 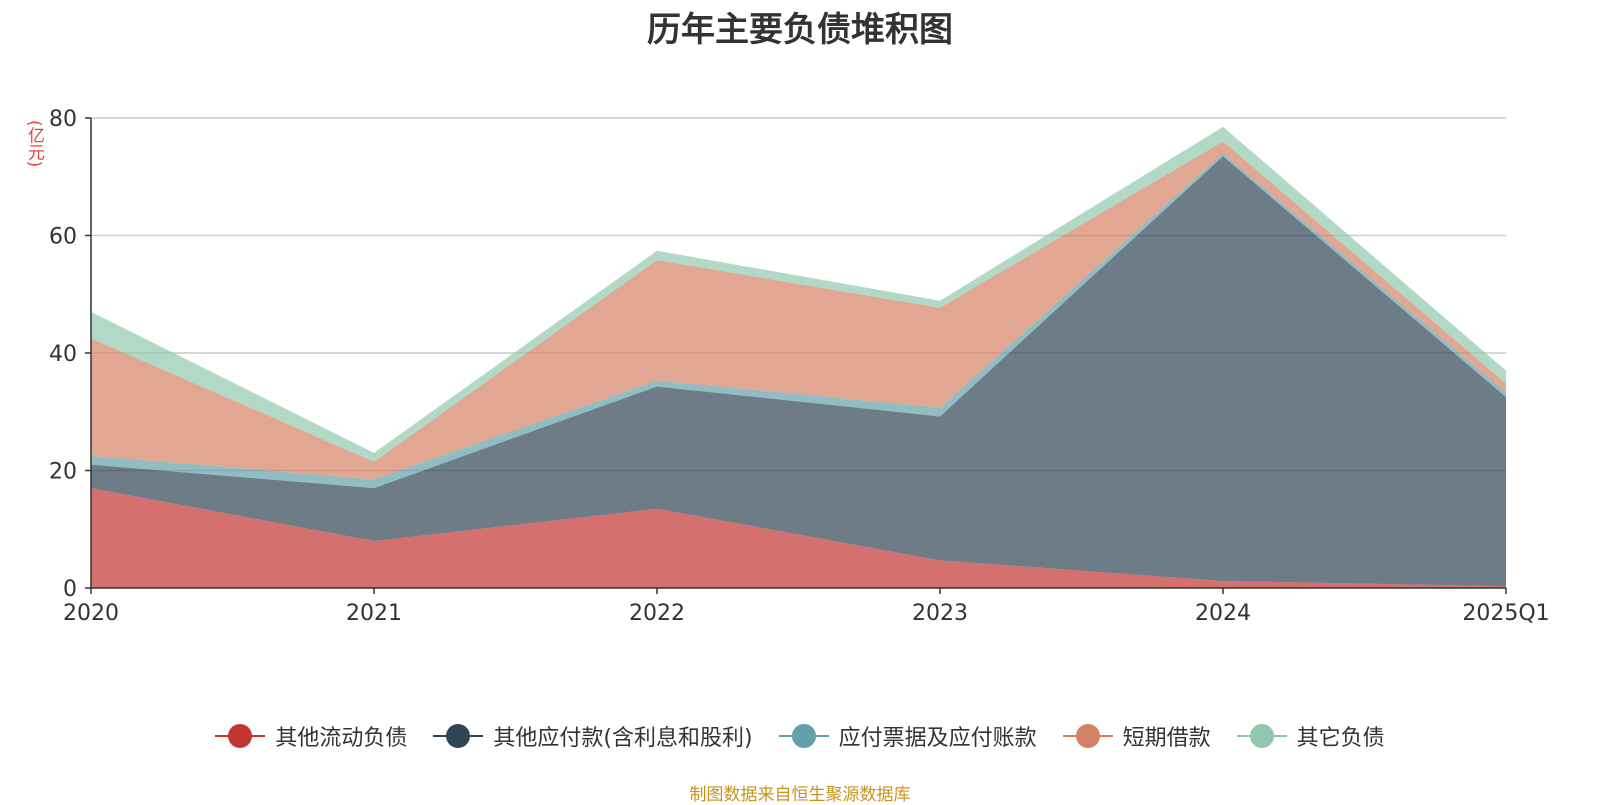 What do you see at coordinates (1340, 738) in the screenshot?
I see `legend-label: 其它负债` at bounding box center [1340, 738].